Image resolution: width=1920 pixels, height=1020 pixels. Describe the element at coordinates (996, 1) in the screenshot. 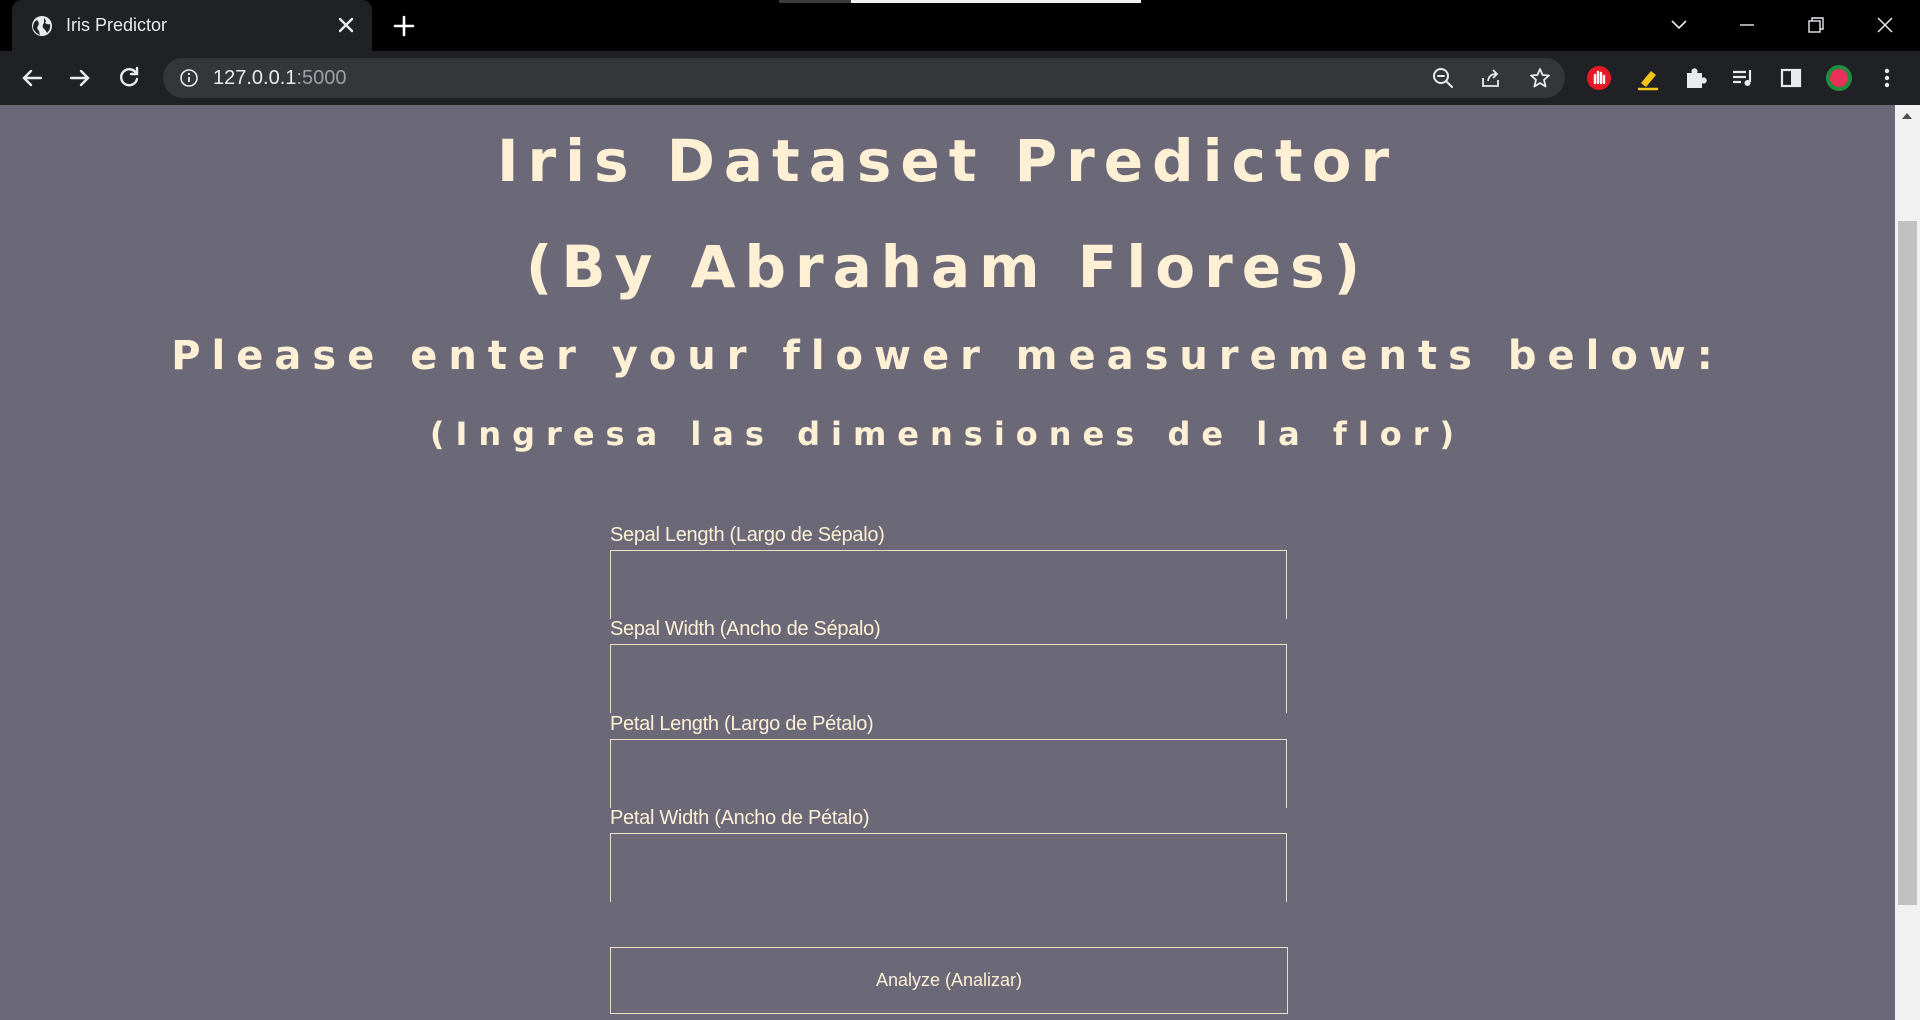

I see `tab-strip-indicator-fill` at that location.